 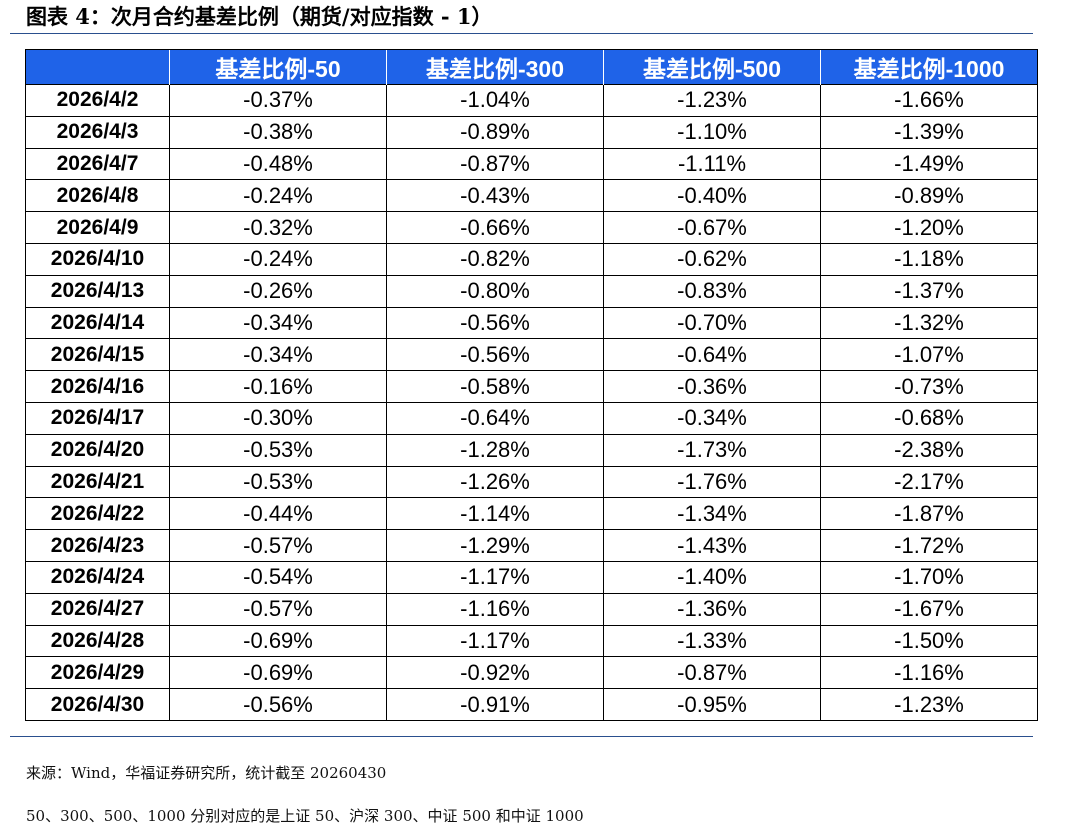 What do you see at coordinates (531, 323) in the screenshot?
I see `table-row: 2026/4/14 -0.34% -0.56% -0.70% -1.32%` at bounding box center [531, 323].